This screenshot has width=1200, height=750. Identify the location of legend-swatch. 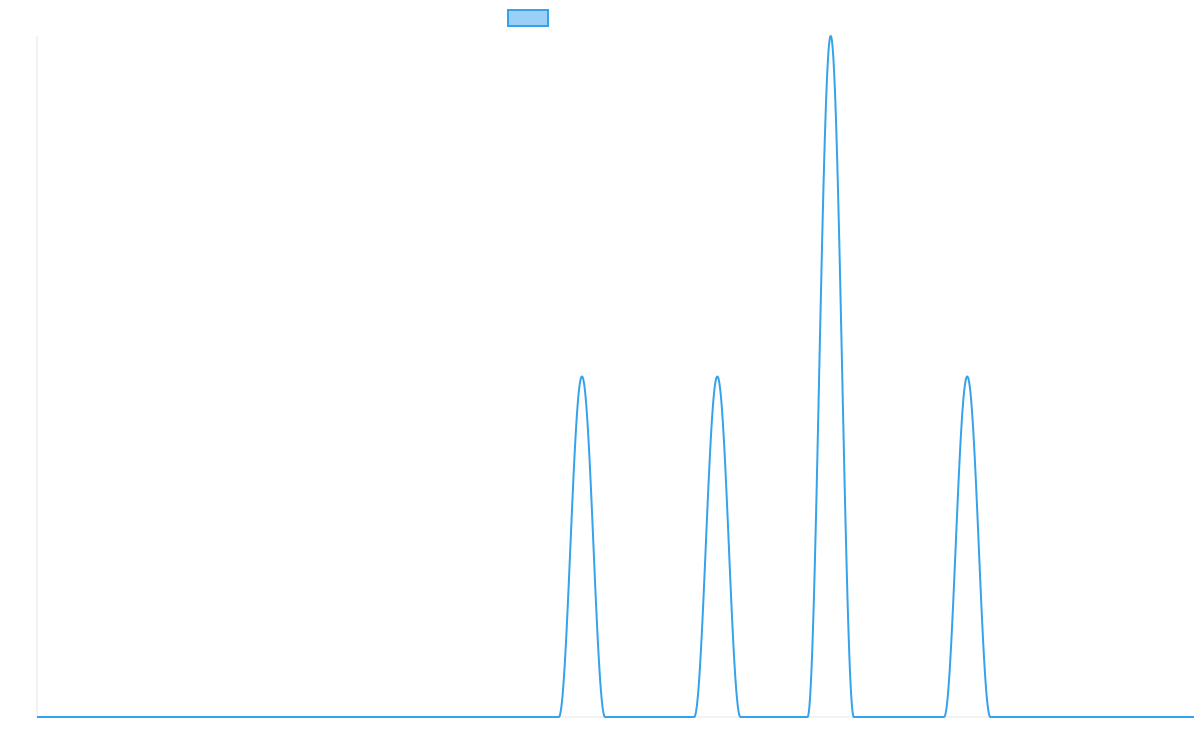
(528, 18).